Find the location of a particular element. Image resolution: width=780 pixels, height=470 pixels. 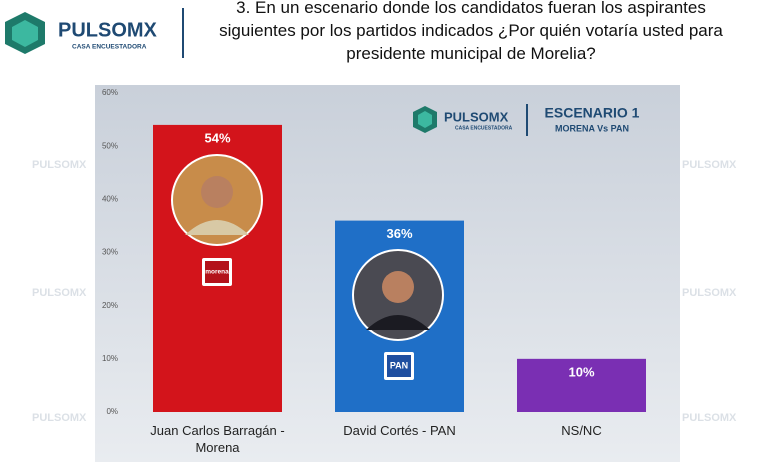

y-tick-label: 50% is located at coordinates (110, 145).